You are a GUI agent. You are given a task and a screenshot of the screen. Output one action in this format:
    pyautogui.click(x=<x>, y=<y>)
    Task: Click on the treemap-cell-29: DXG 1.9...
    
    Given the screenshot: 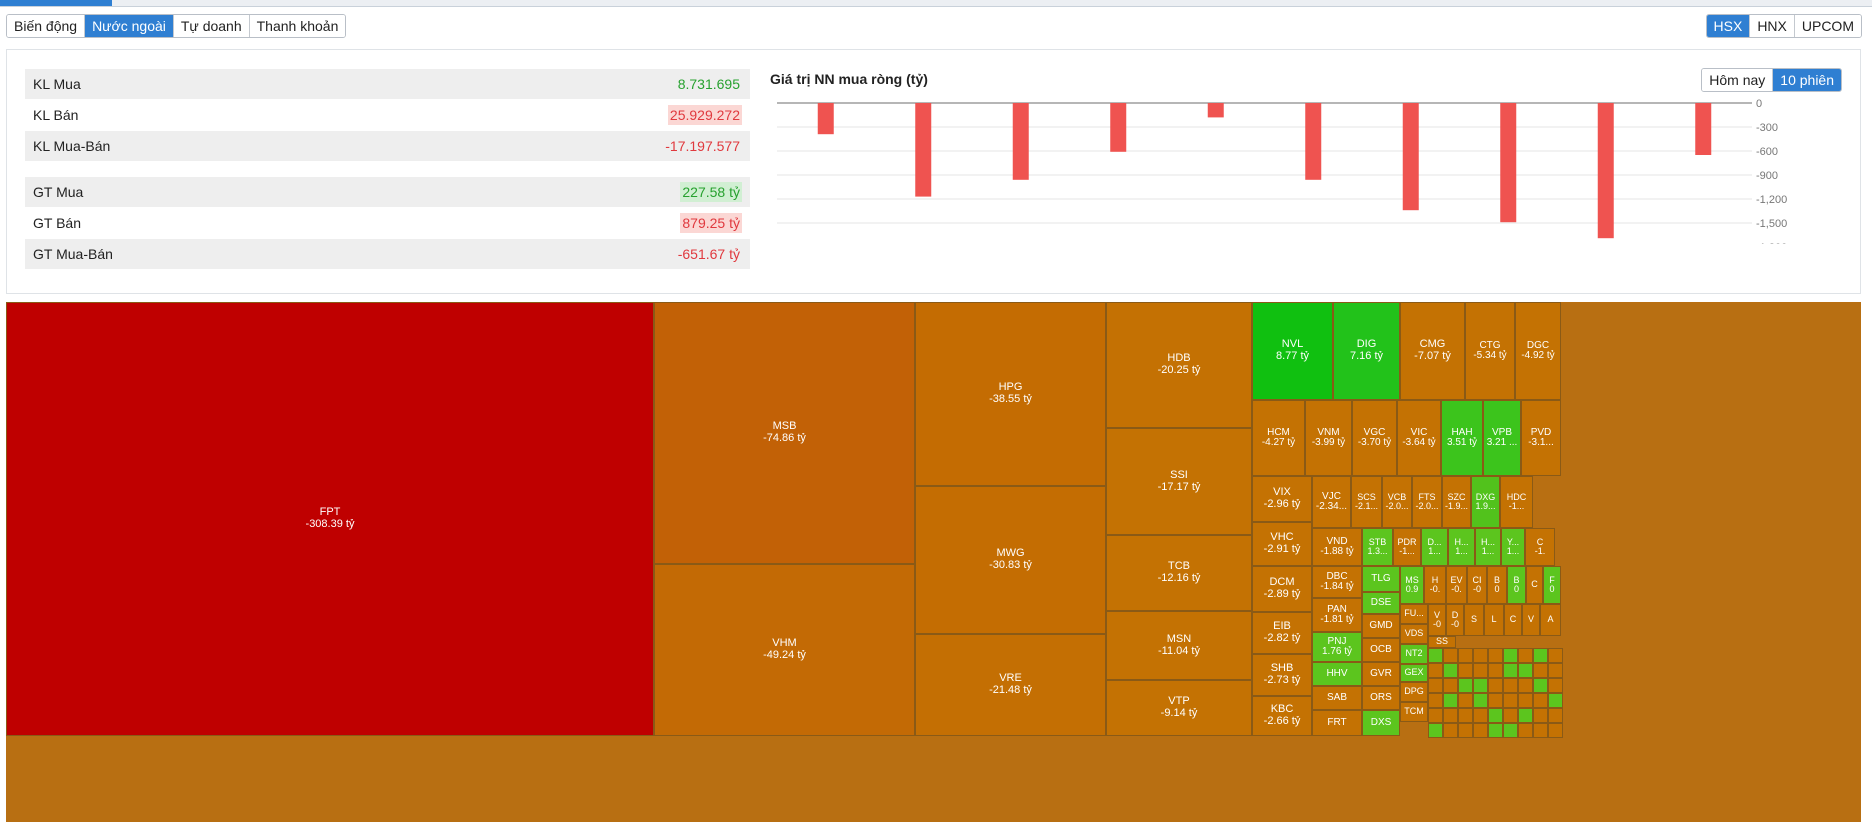 What is the action you would take?
    pyautogui.click(x=1485, y=502)
    